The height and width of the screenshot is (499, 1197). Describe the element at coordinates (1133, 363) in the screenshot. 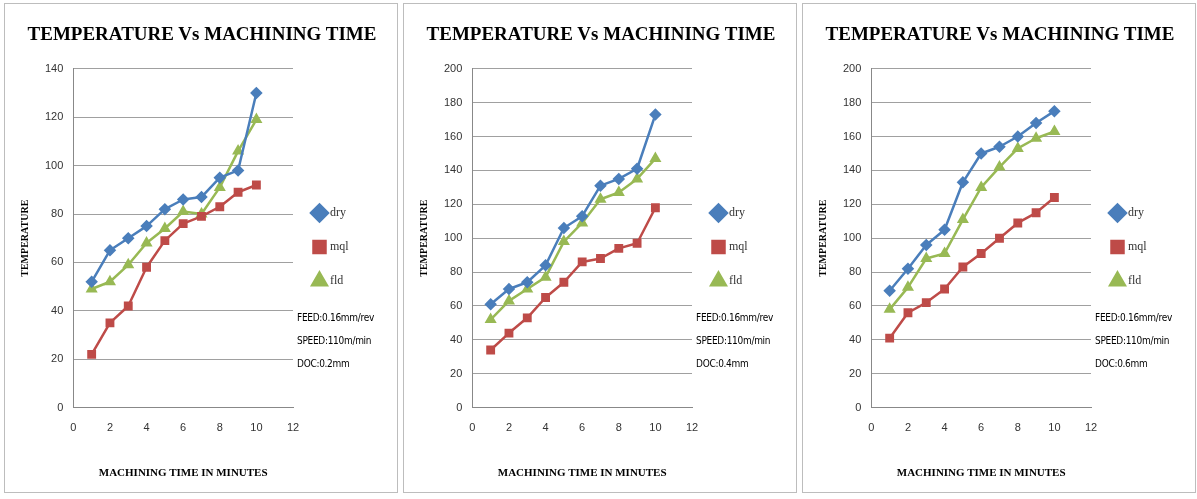

I see `text: DOC:0.6mm` at that location.